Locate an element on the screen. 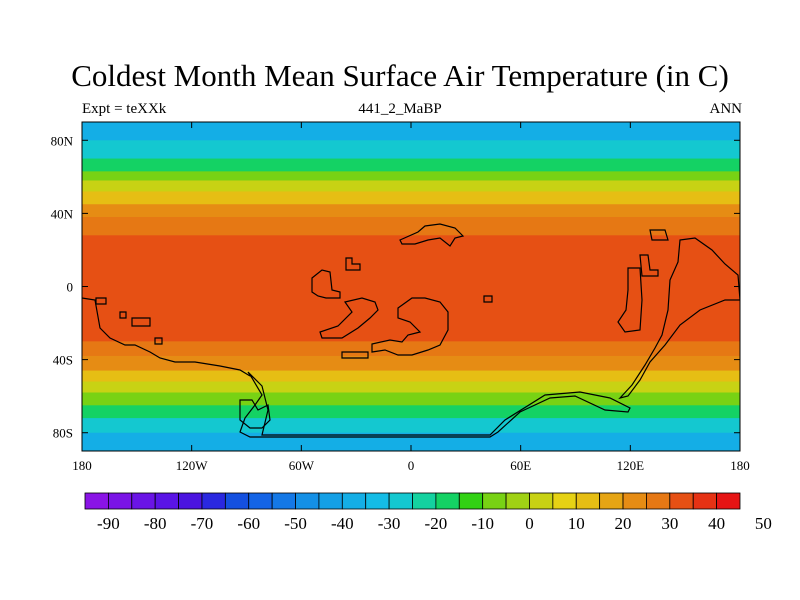 The height and width of the screenshot is (600, 800). colorbar-label: -20 is located at coordinates (436, 523).